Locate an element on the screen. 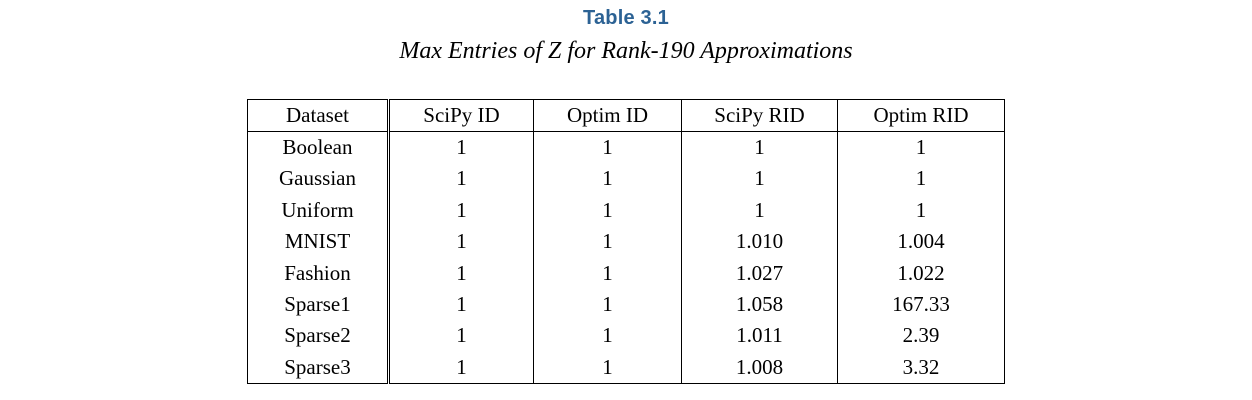 Image resolution: width=1252 pixels, height=400 pixels. dataset-cell: Sparse3 is located at coordinates (318, 367).